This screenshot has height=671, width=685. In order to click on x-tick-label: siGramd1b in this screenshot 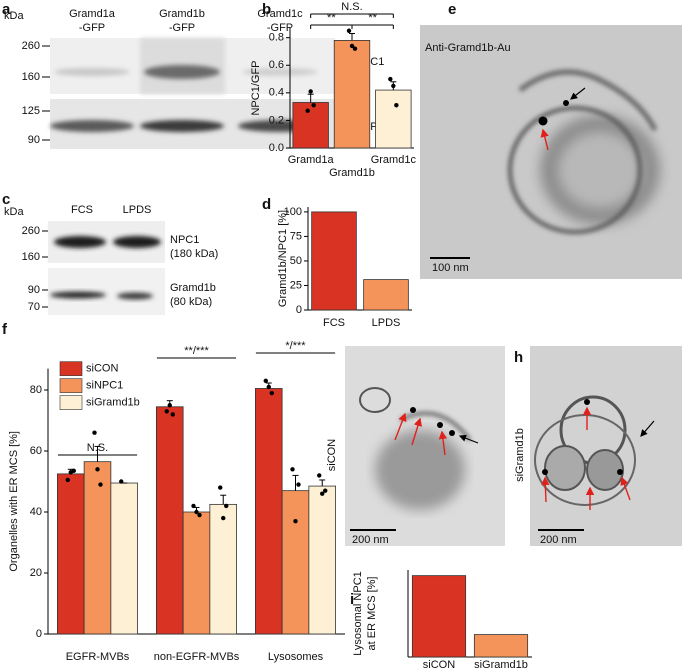, I will do `click(501, 665)`.